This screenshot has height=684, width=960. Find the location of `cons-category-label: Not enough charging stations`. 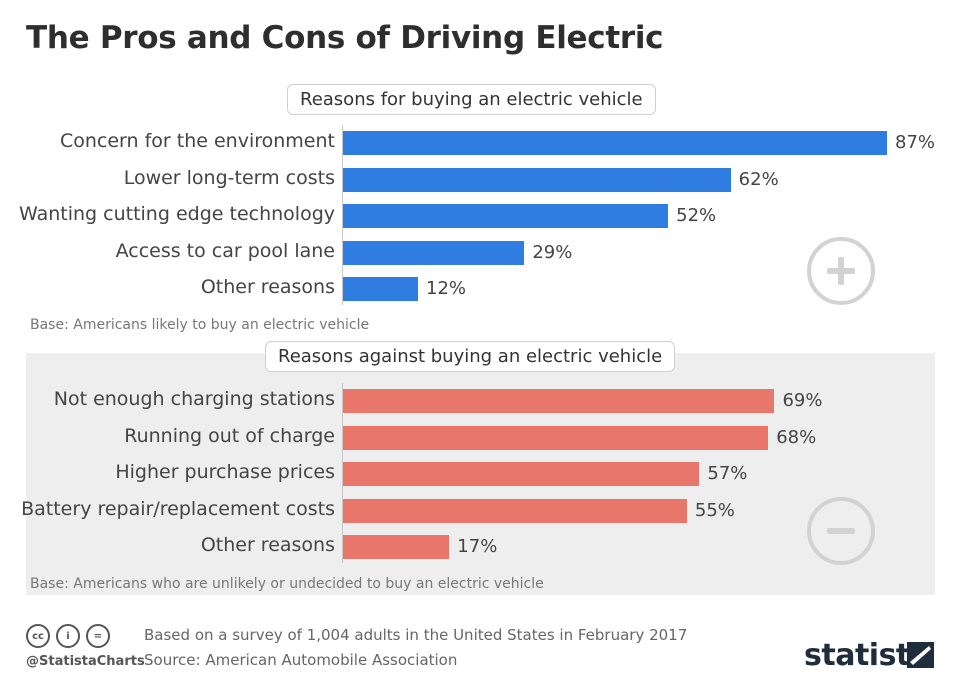

cons-category-label: Not enough charging stations is located at coordinates (194, 399).